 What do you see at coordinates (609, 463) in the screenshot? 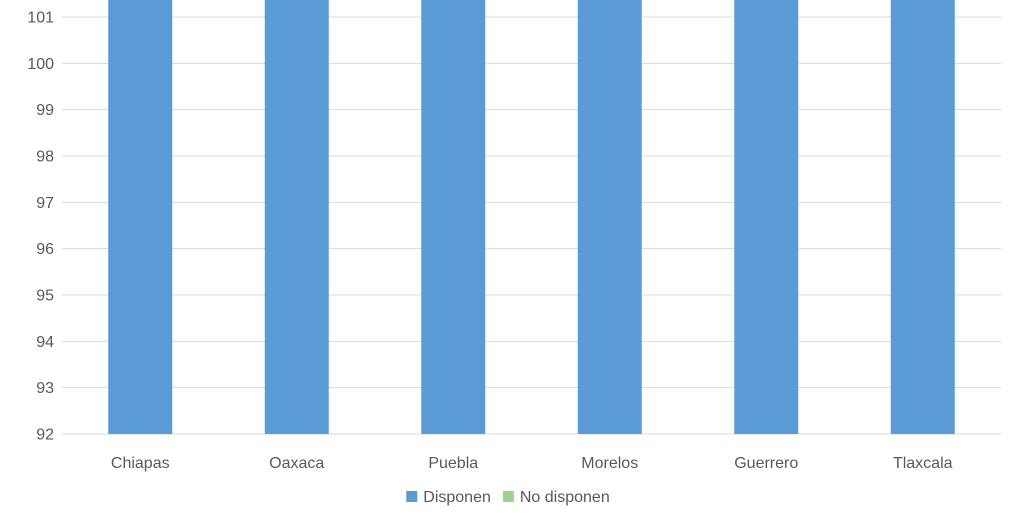
I see `x-tick-label-morelos: Morelos` at bounding box center [609, 463].